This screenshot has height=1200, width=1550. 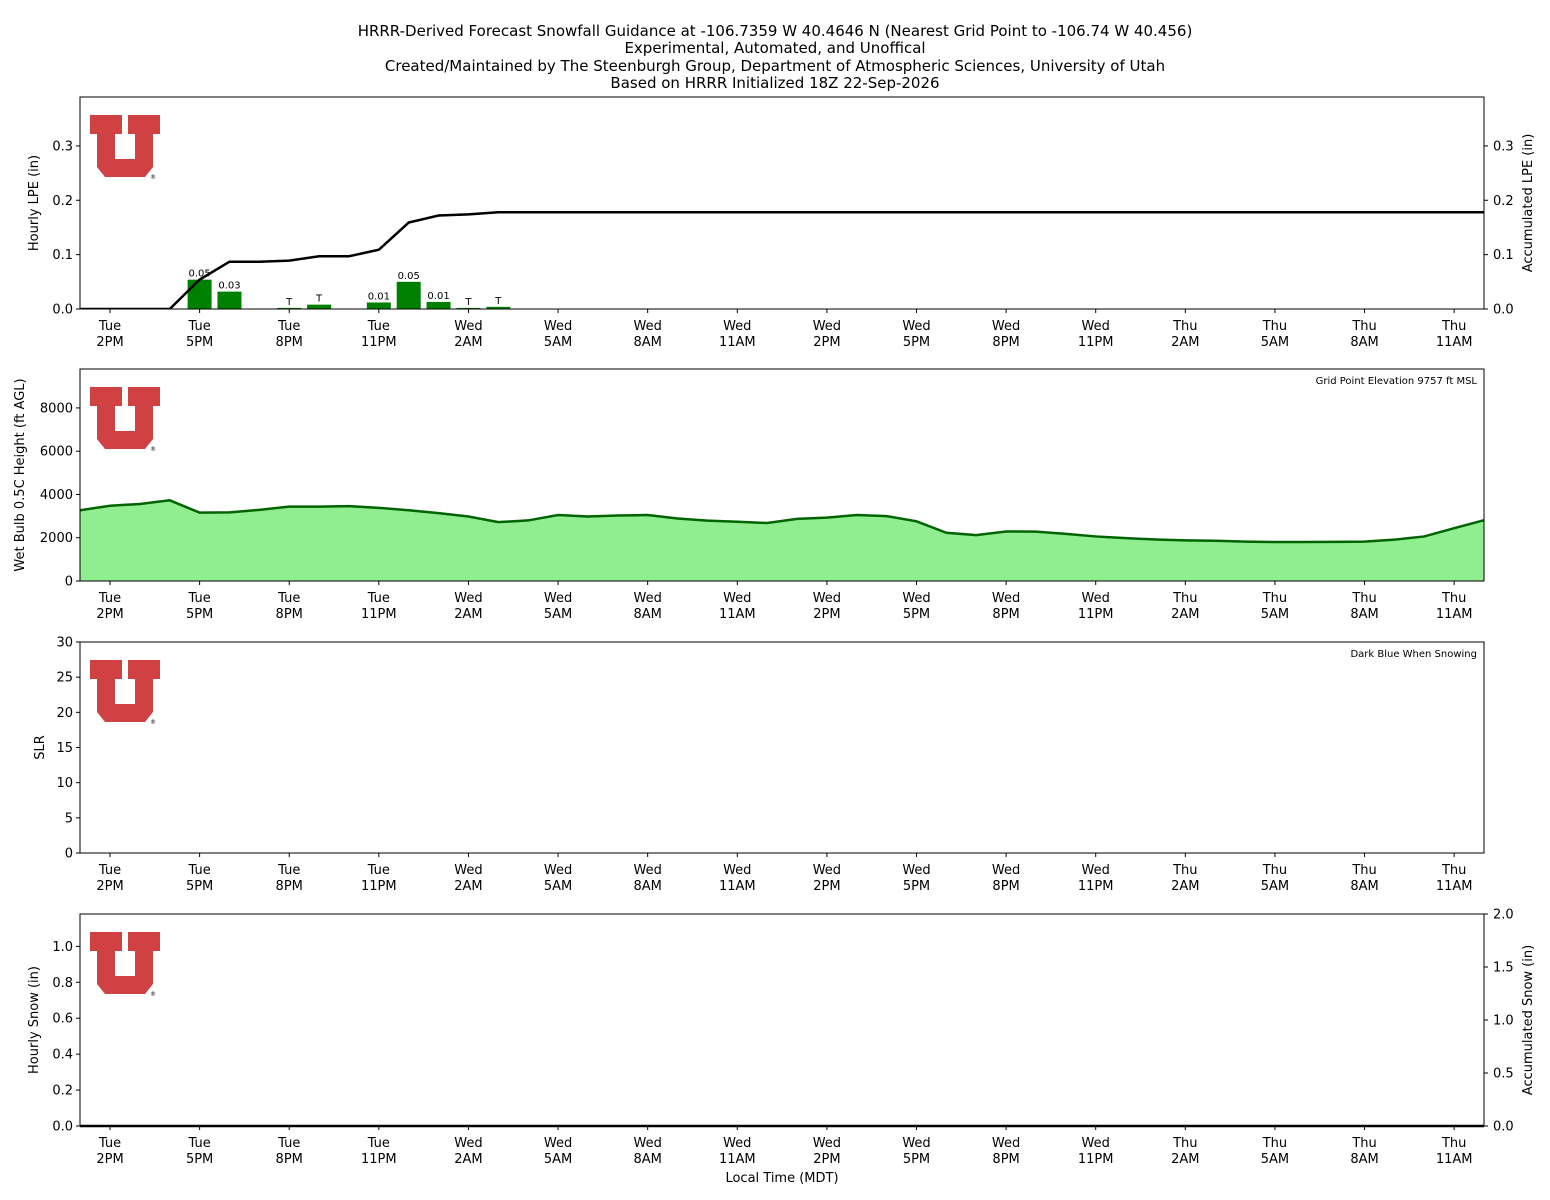 What do you see at coordinates (56, 408) in the screenshot?
I see `y-tick-label: 8000` at bounding box center [56, 408].